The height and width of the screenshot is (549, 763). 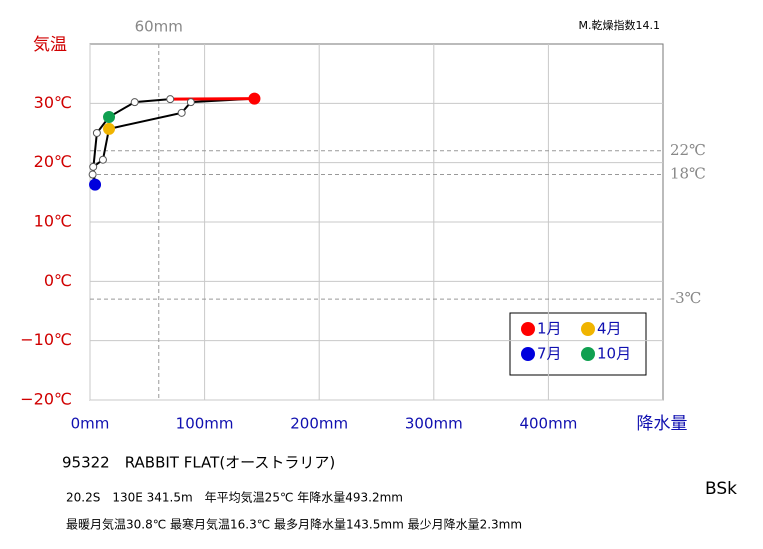 What do you see at coordinates (212, 99) in the screenshot?
I see `closing-line` at bounding box center [212, 99].